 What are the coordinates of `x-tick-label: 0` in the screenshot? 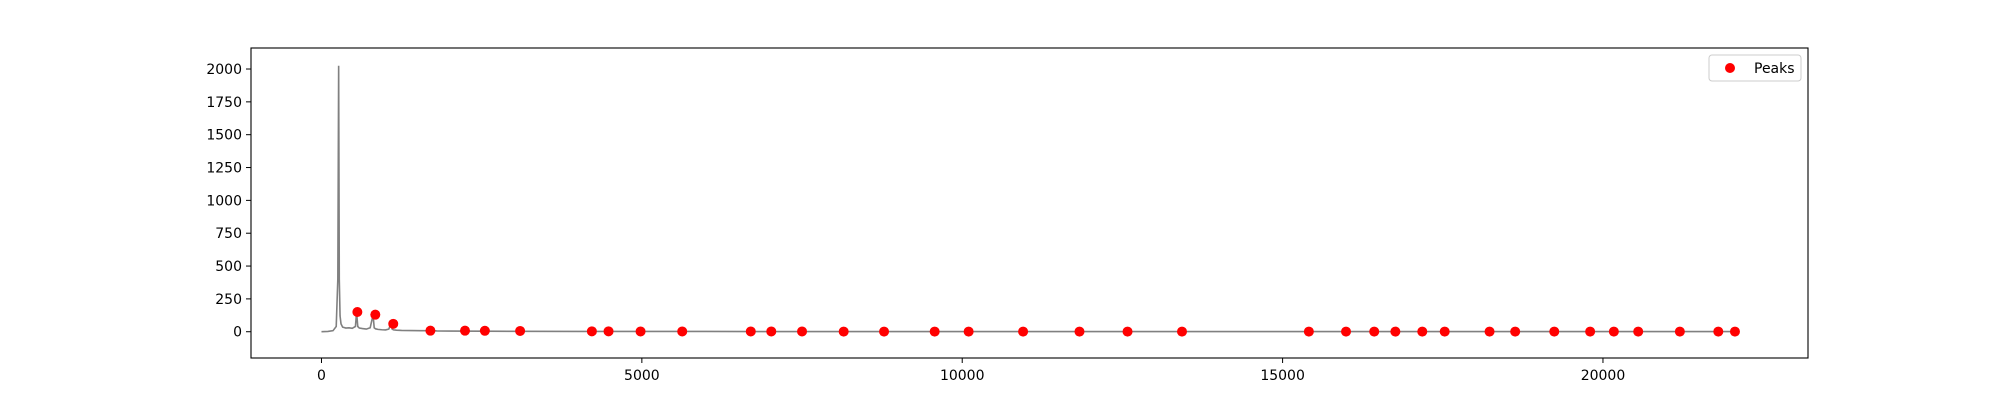 It's located at (321, 376).